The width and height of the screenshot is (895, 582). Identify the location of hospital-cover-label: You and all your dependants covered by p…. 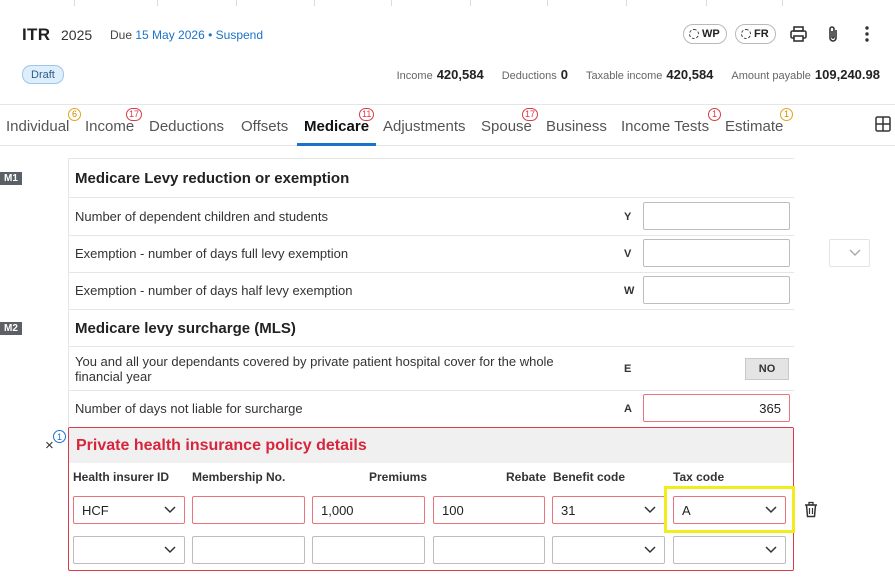
(314, 369).